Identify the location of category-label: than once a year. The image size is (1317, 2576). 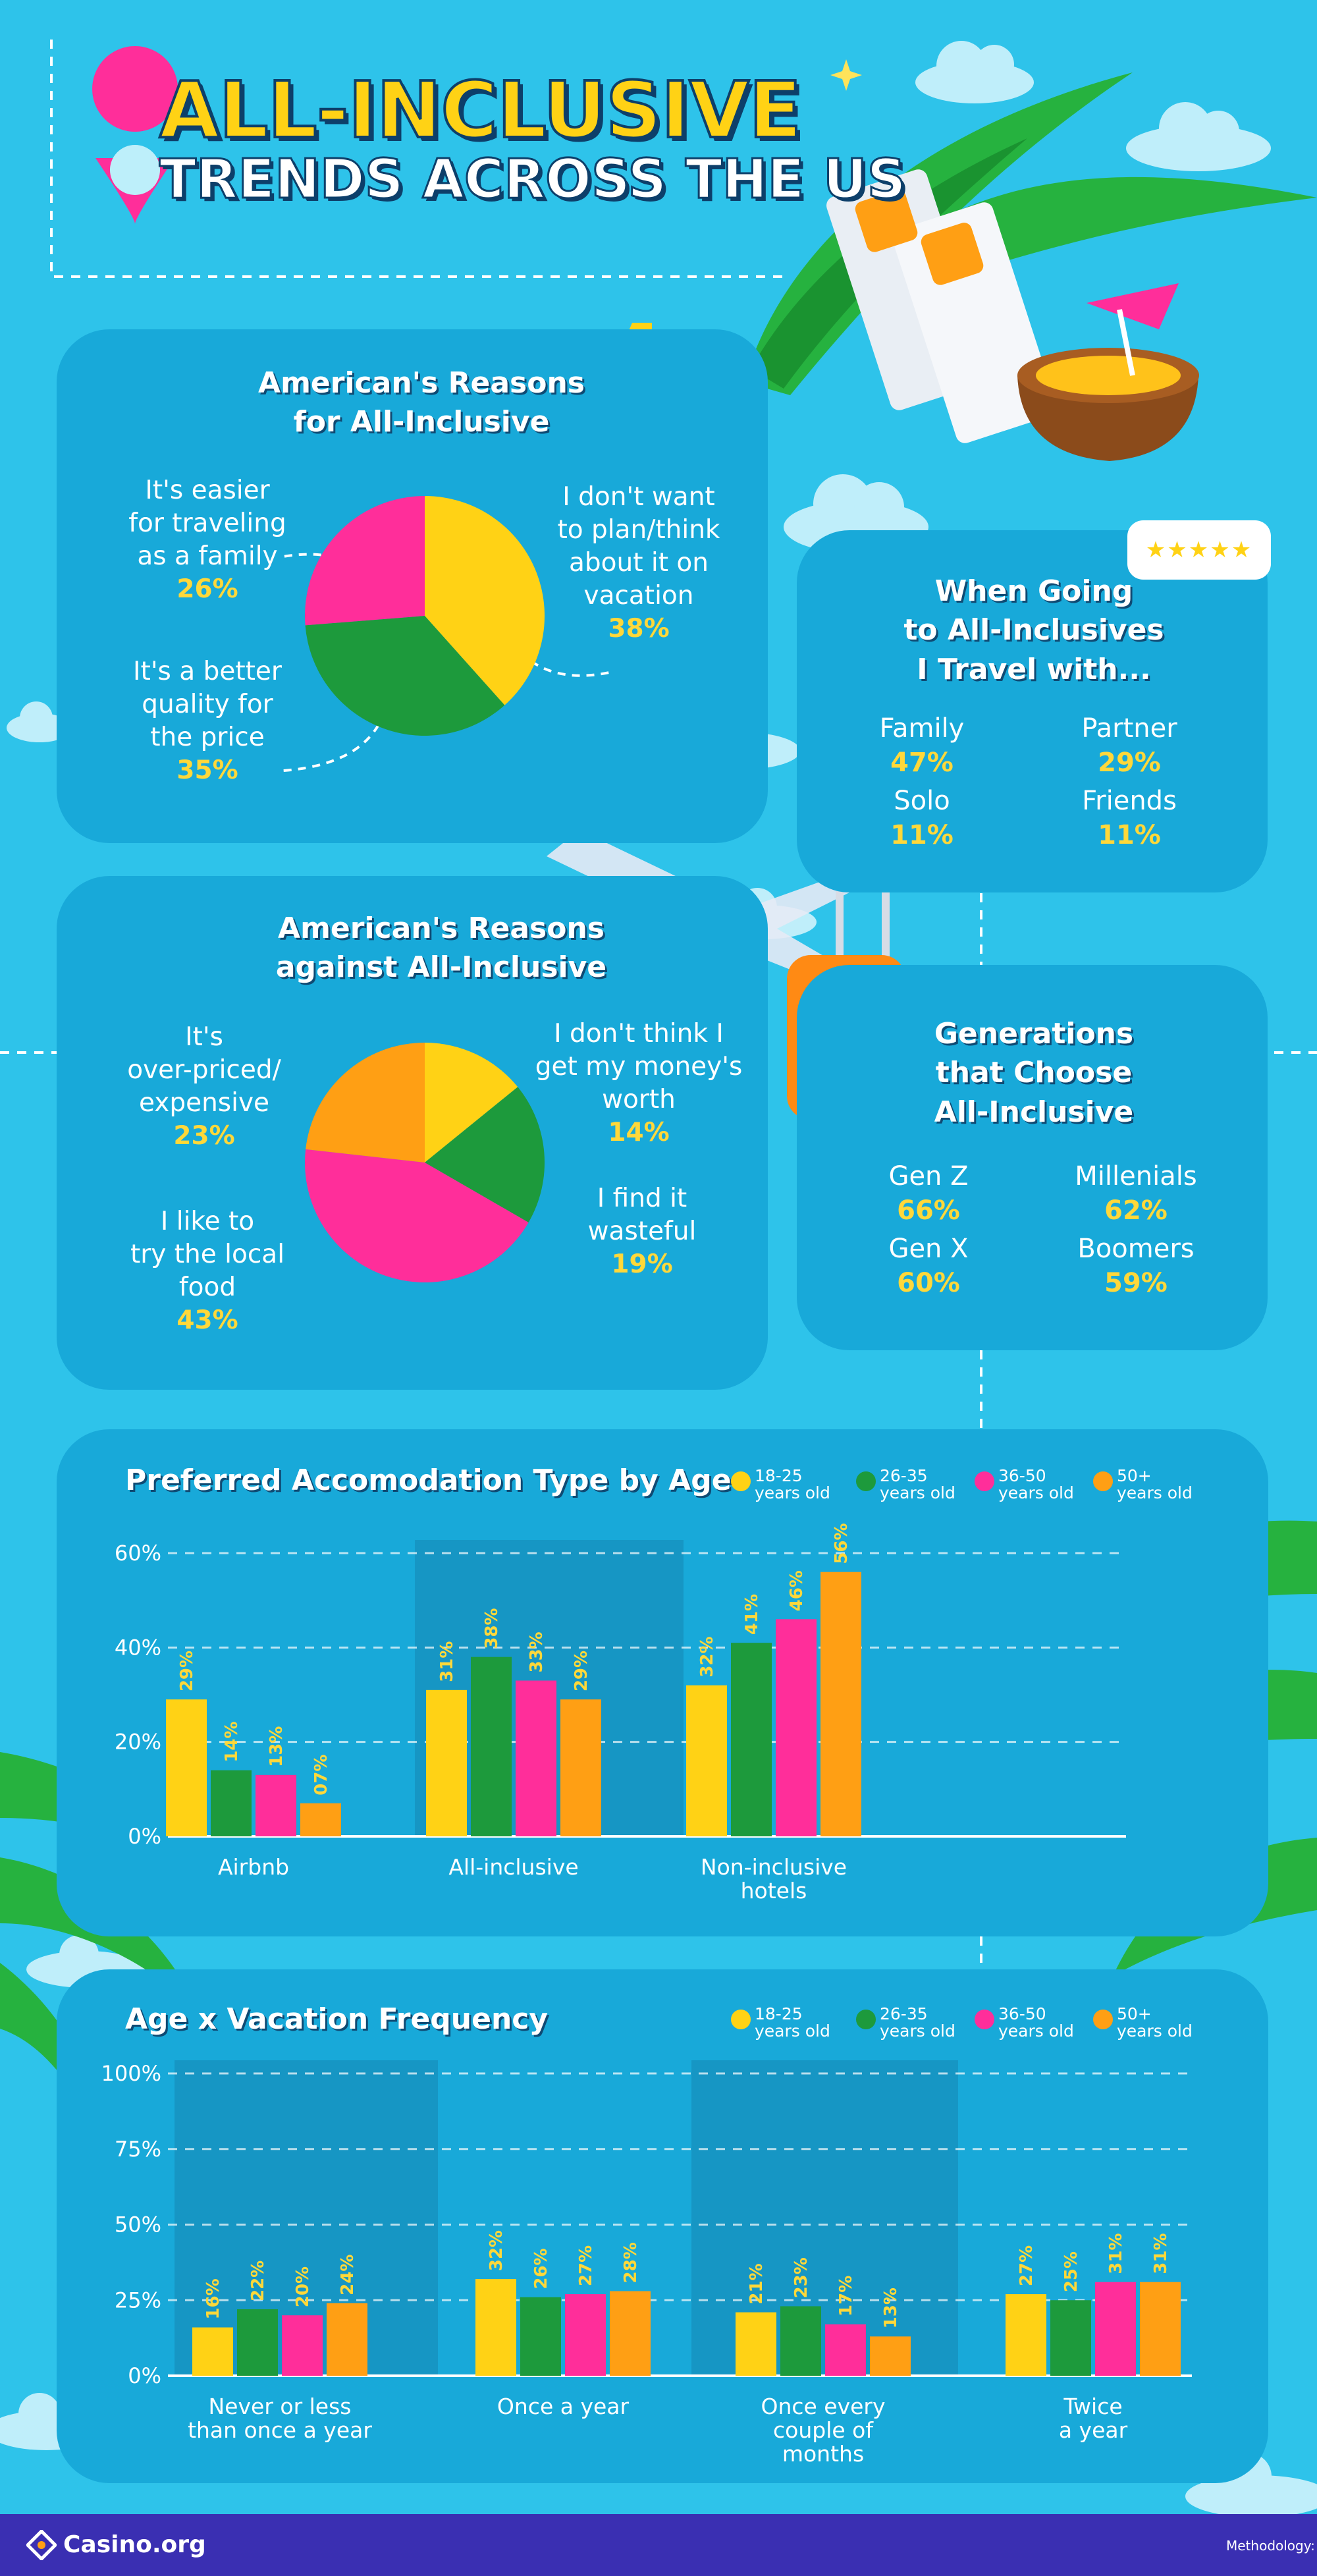
(280, 2430).